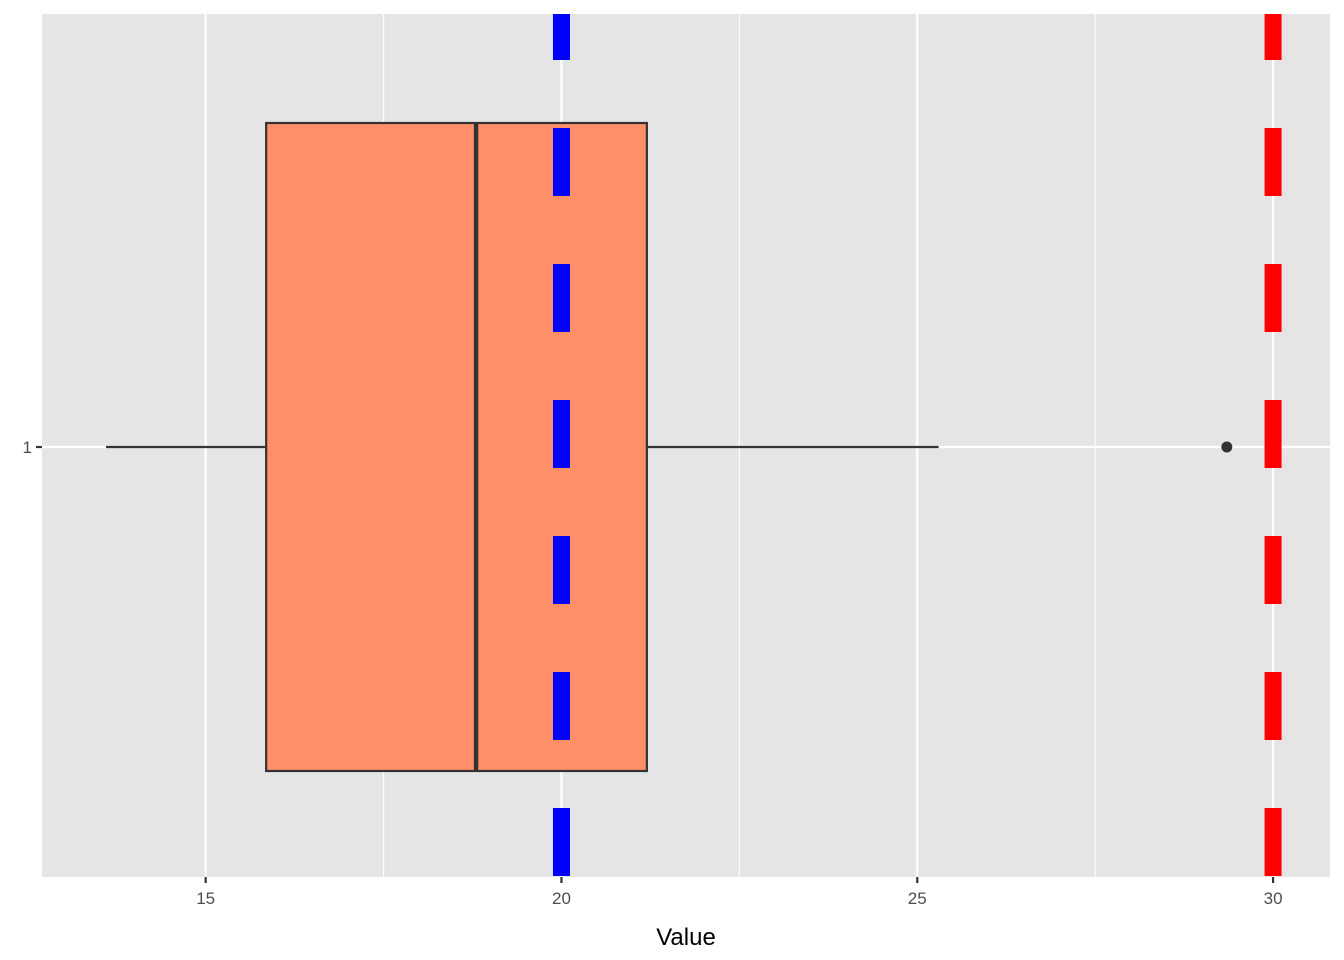  Describe the element at coordinates (205, 898) in the screenshot. I see `x-tick-label: 15` at that location.